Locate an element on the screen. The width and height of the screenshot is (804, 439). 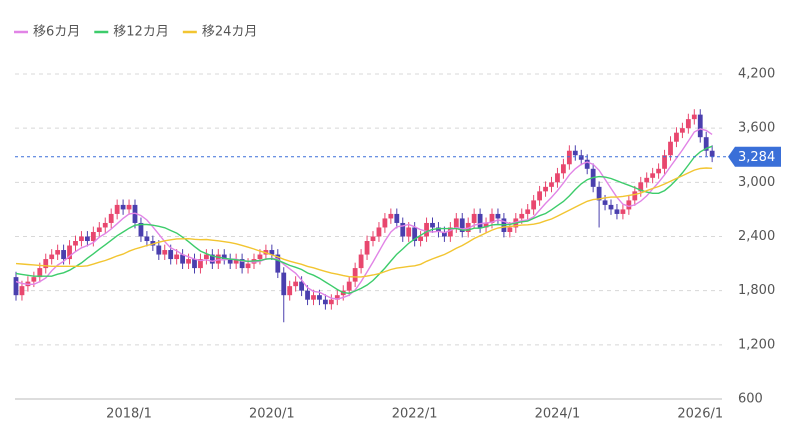
legend-item: 移12カ月 is located at coordinates (131, 32).